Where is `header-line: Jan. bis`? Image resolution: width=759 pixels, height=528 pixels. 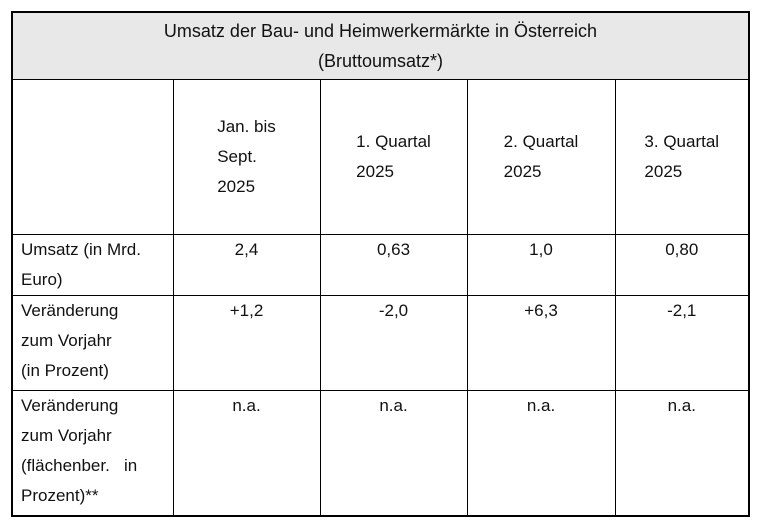 header-line: Jan. bis is located at coordinates (246, 126).